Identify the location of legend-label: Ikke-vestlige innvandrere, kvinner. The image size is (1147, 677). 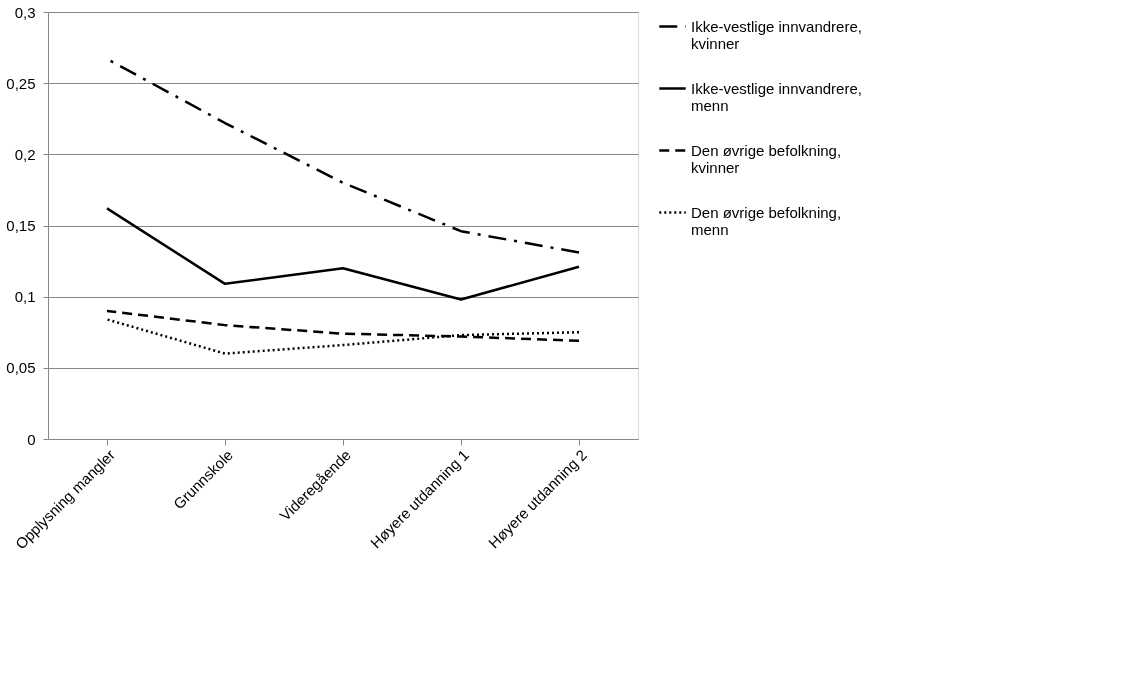
(776, 34).